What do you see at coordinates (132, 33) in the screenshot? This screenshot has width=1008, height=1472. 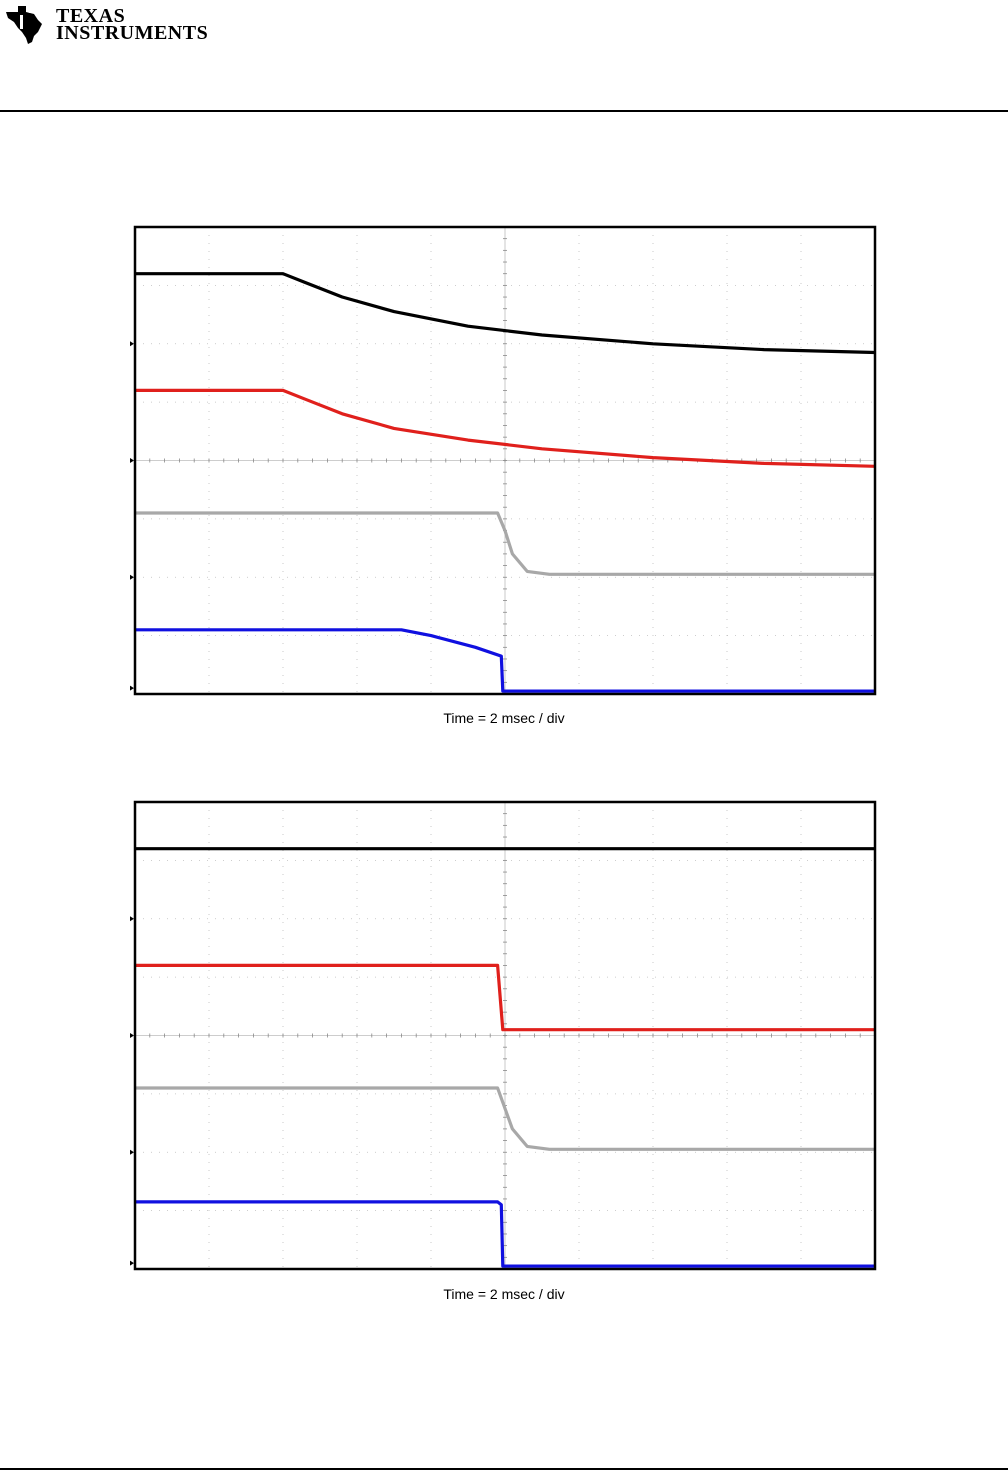 I see `logo-line2: INSTRUMENTS` at bounding box center [132, 33].